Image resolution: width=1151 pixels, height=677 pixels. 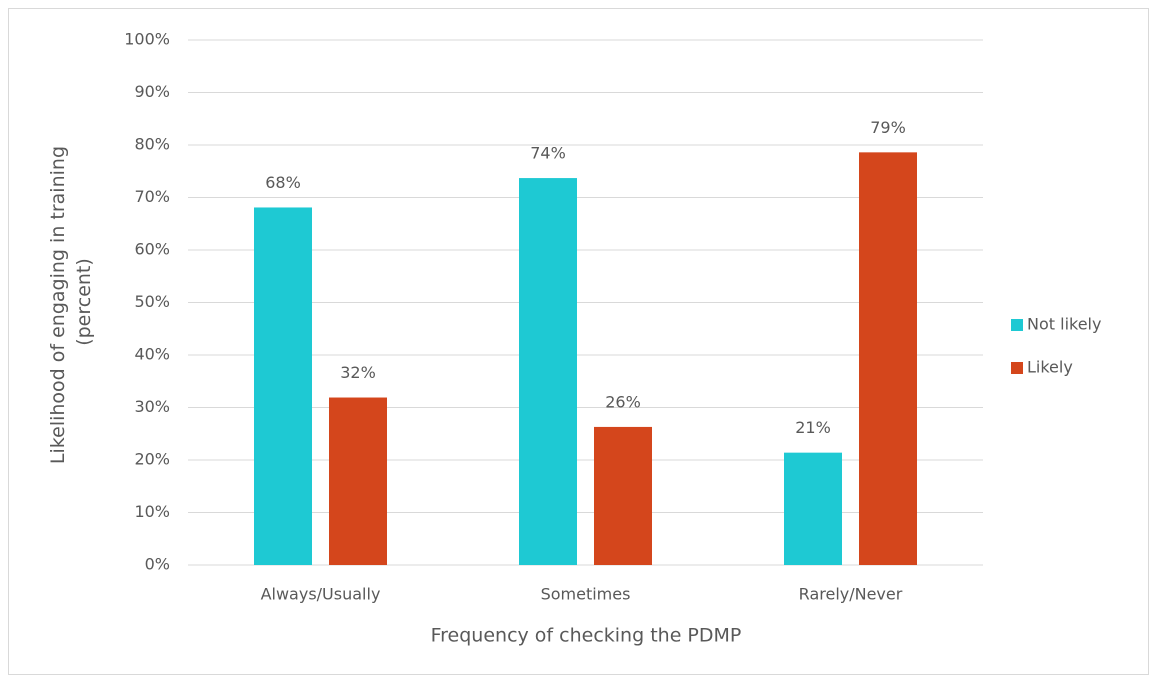 I want to click on legend-label: Likely, so click(x=1050, y=367).